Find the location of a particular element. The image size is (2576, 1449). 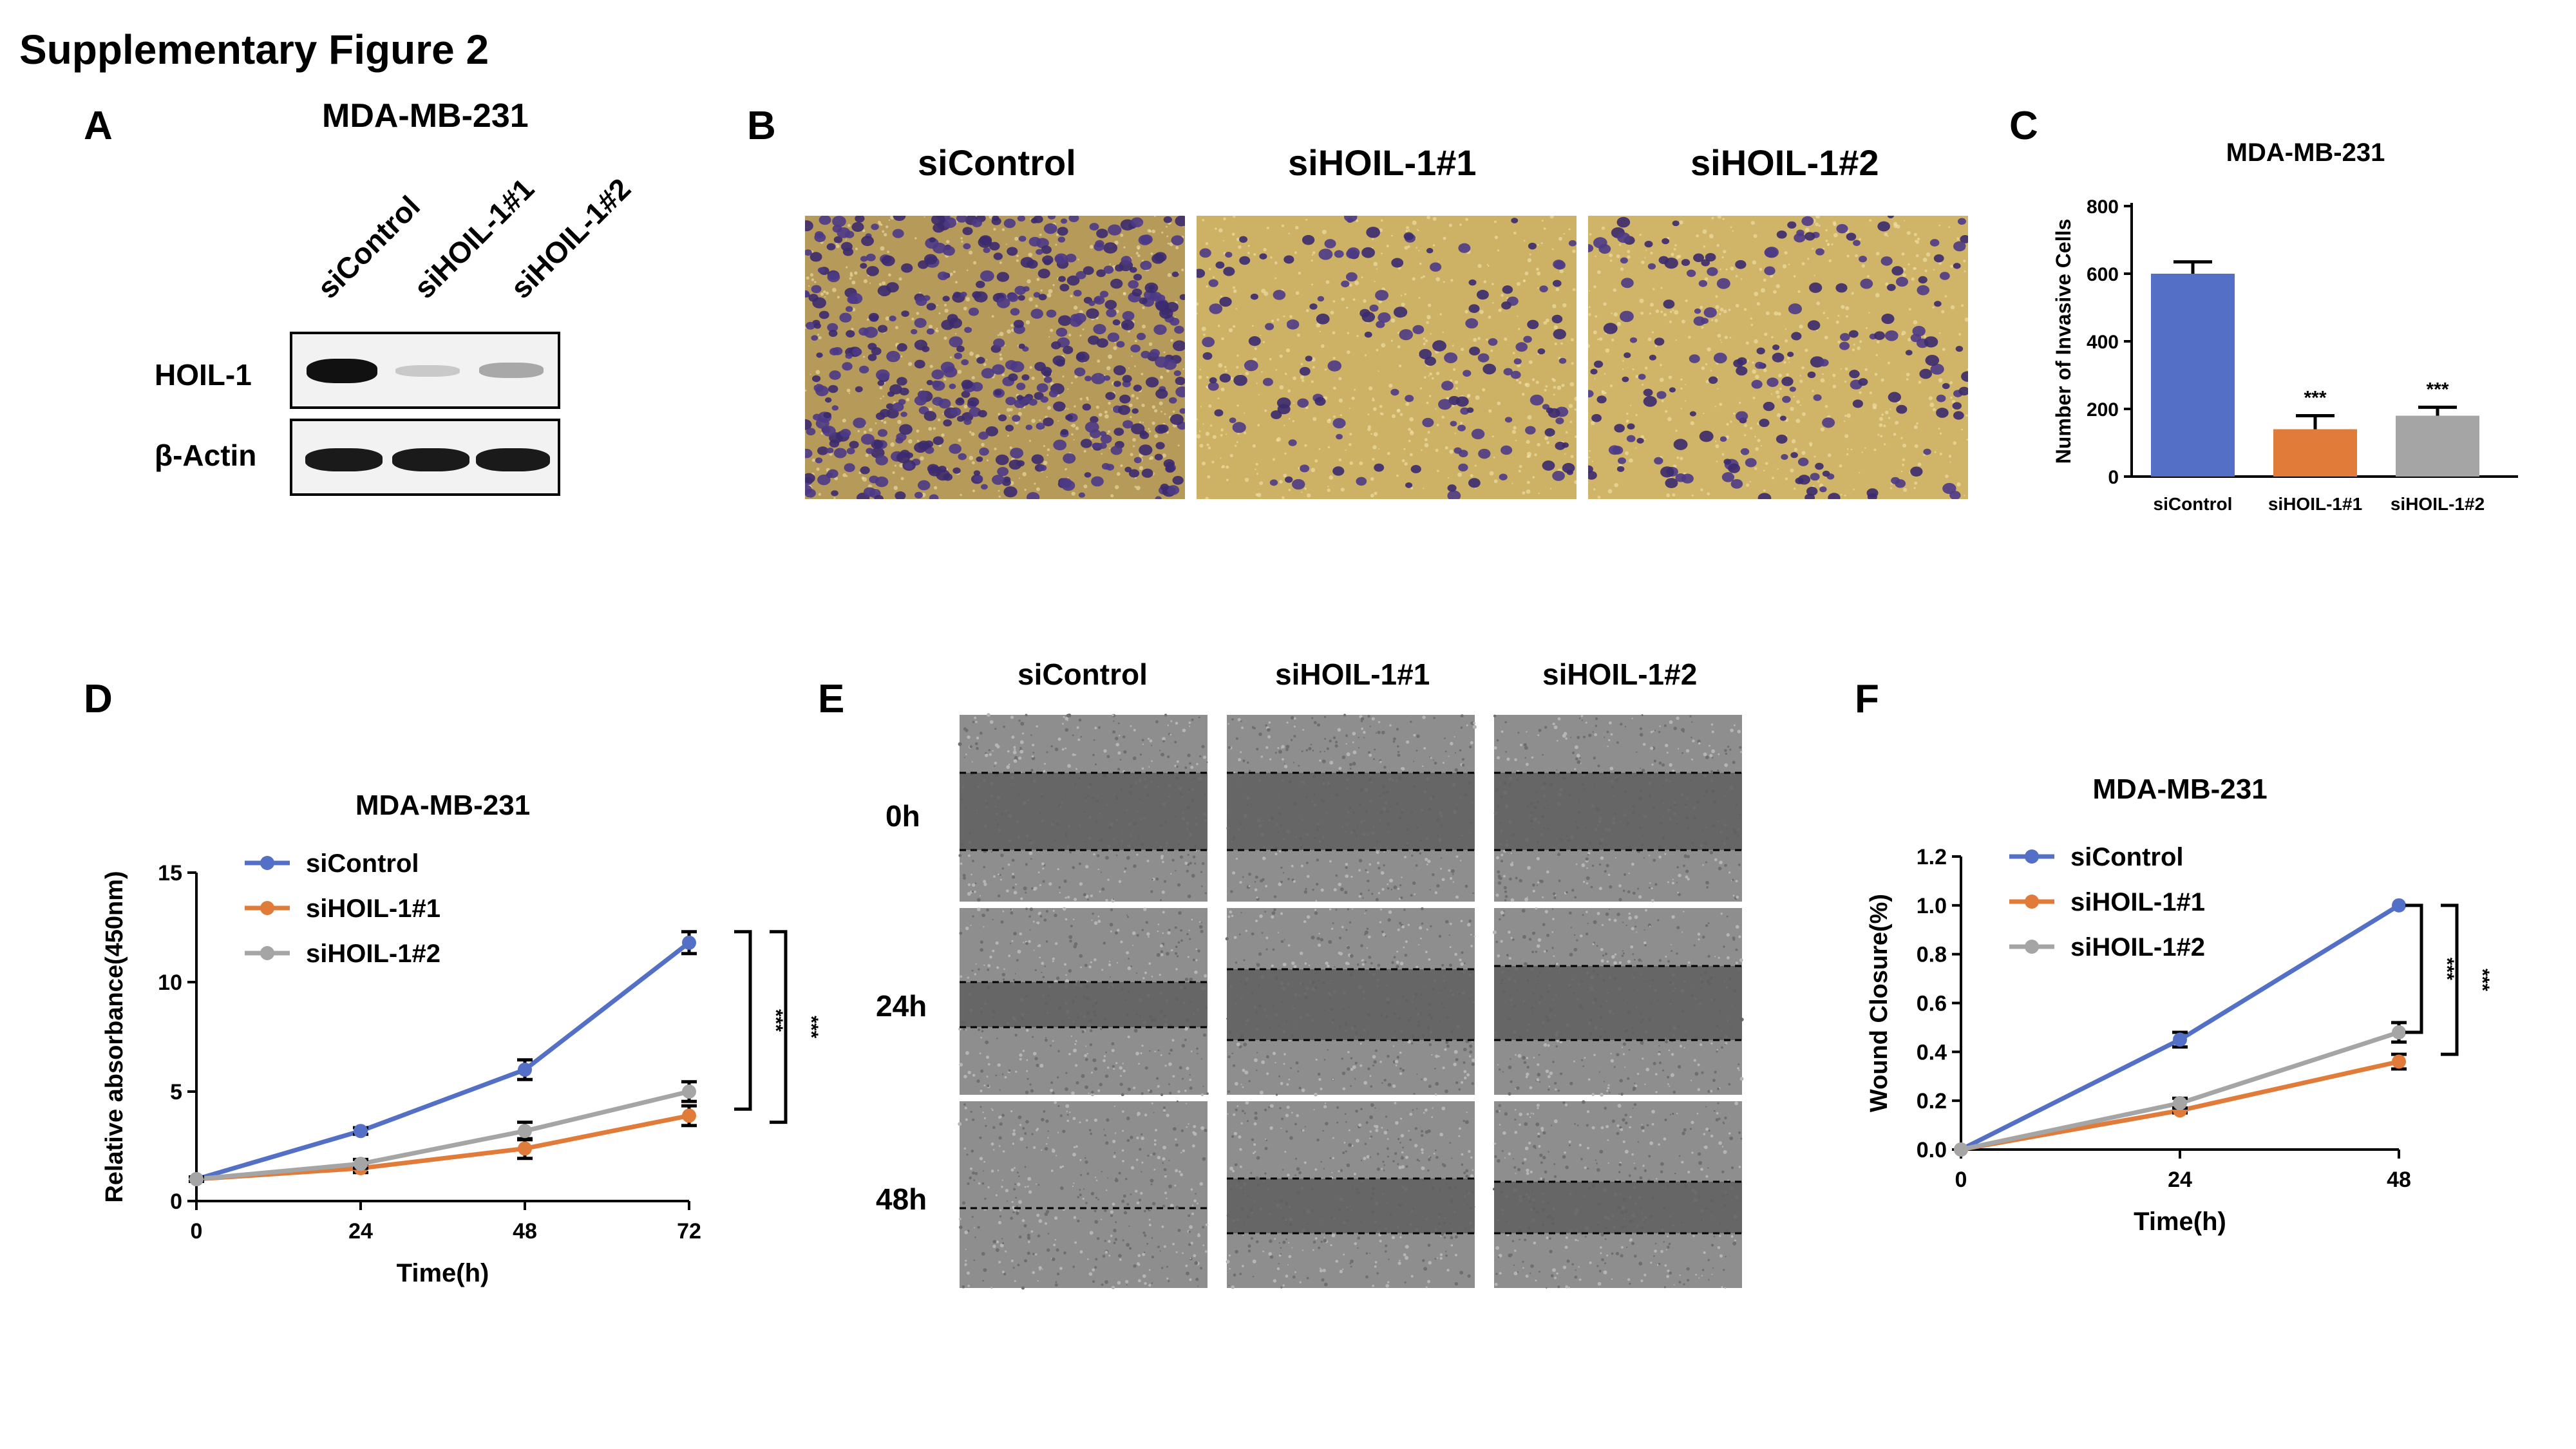

series-line is located at coordinates (444, 1061).